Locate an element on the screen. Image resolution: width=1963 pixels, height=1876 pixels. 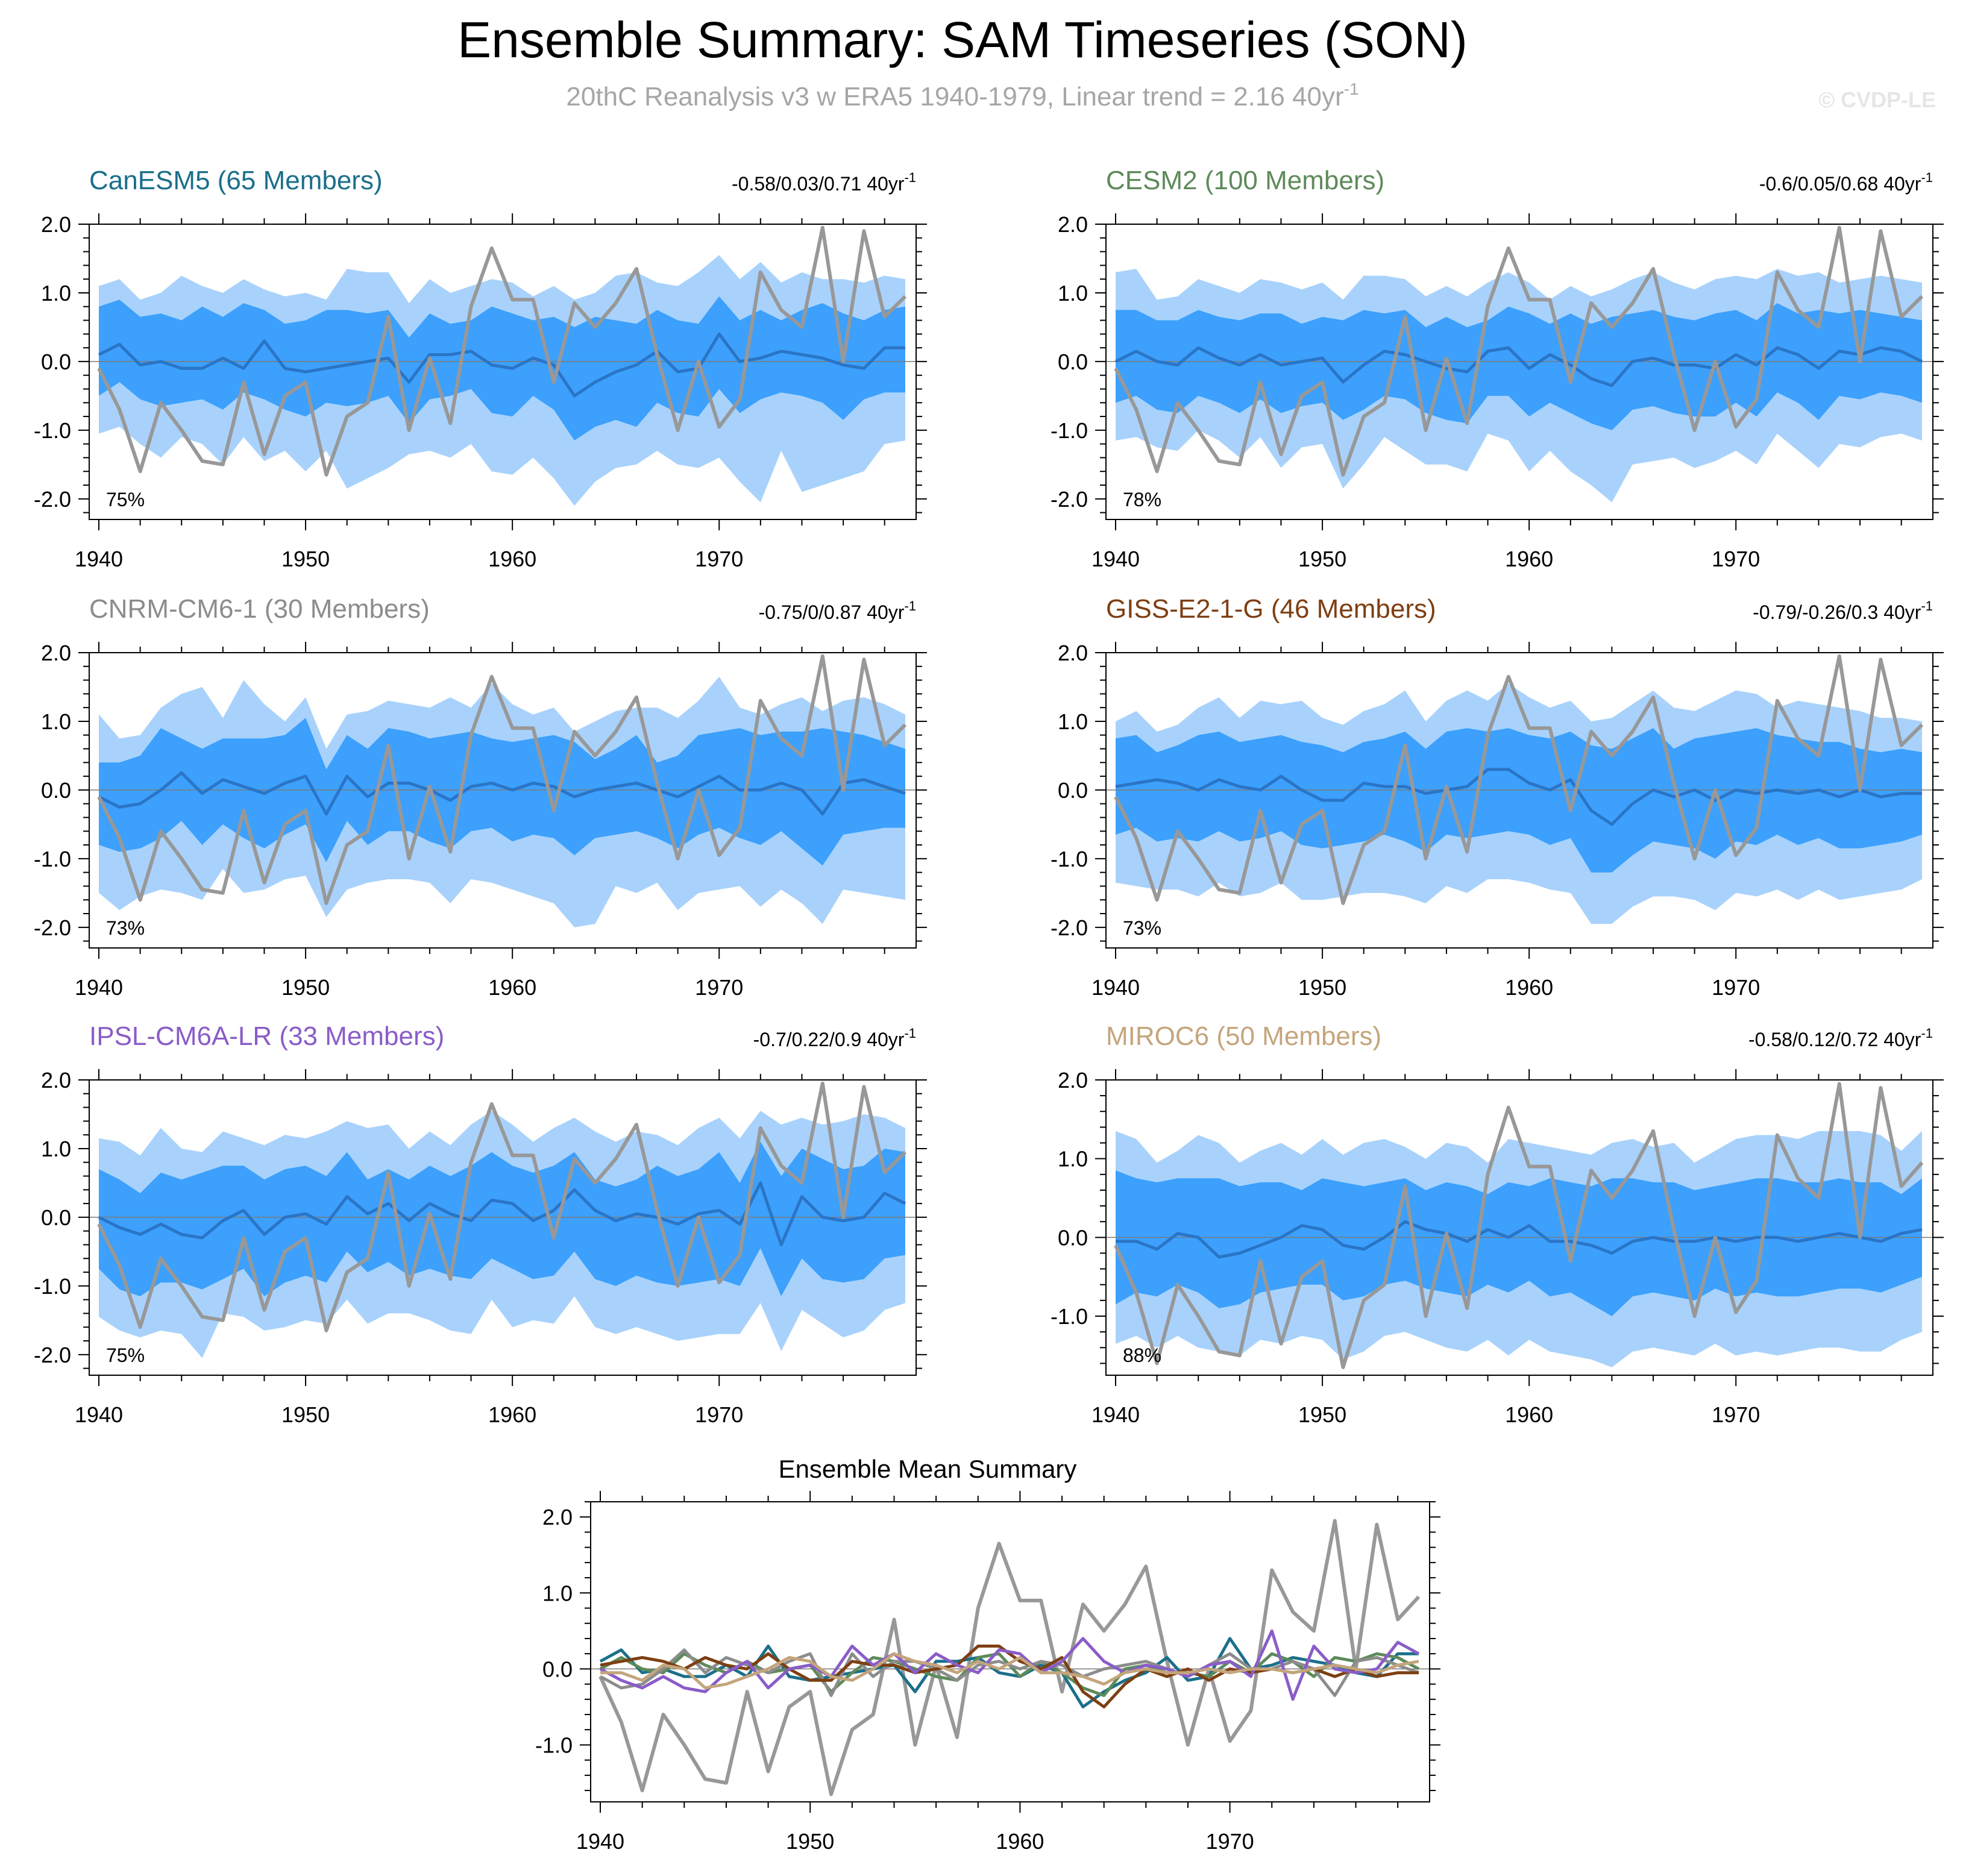
trend-range: -0.7/0.22/0.9 40yr-1 is located at coordinates (834, 1038).